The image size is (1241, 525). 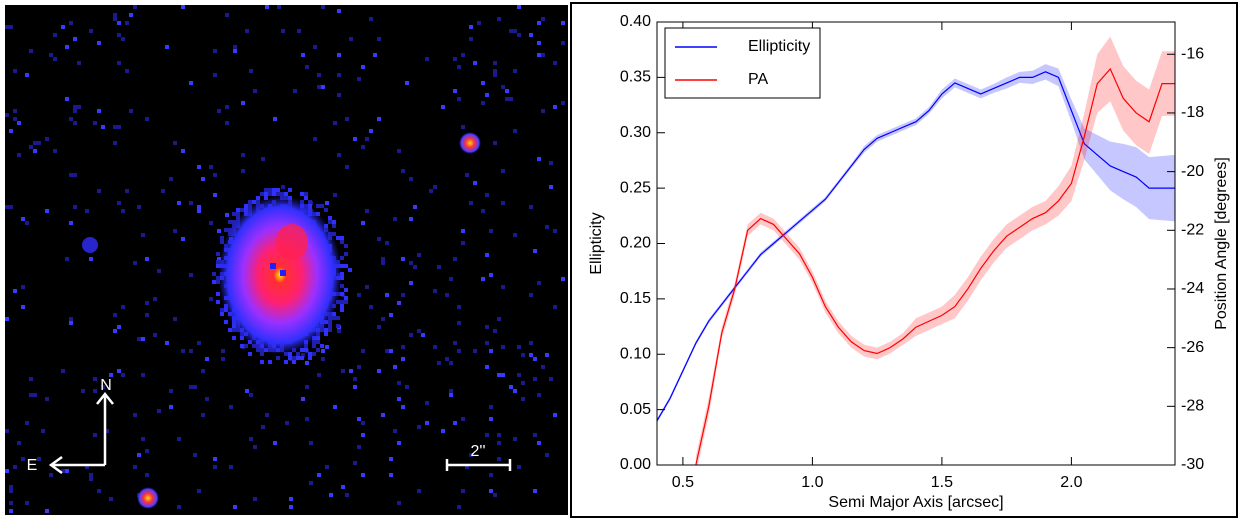 What do you see at coordinates (478, 465) in the screenshot?
I see `scale-bar` at bounding box center [478, 465].